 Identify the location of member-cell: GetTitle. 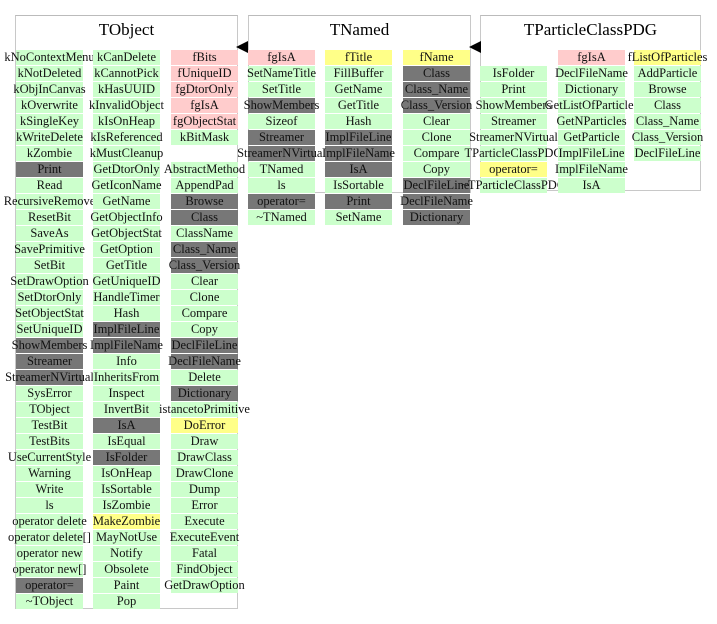
(358, 105).